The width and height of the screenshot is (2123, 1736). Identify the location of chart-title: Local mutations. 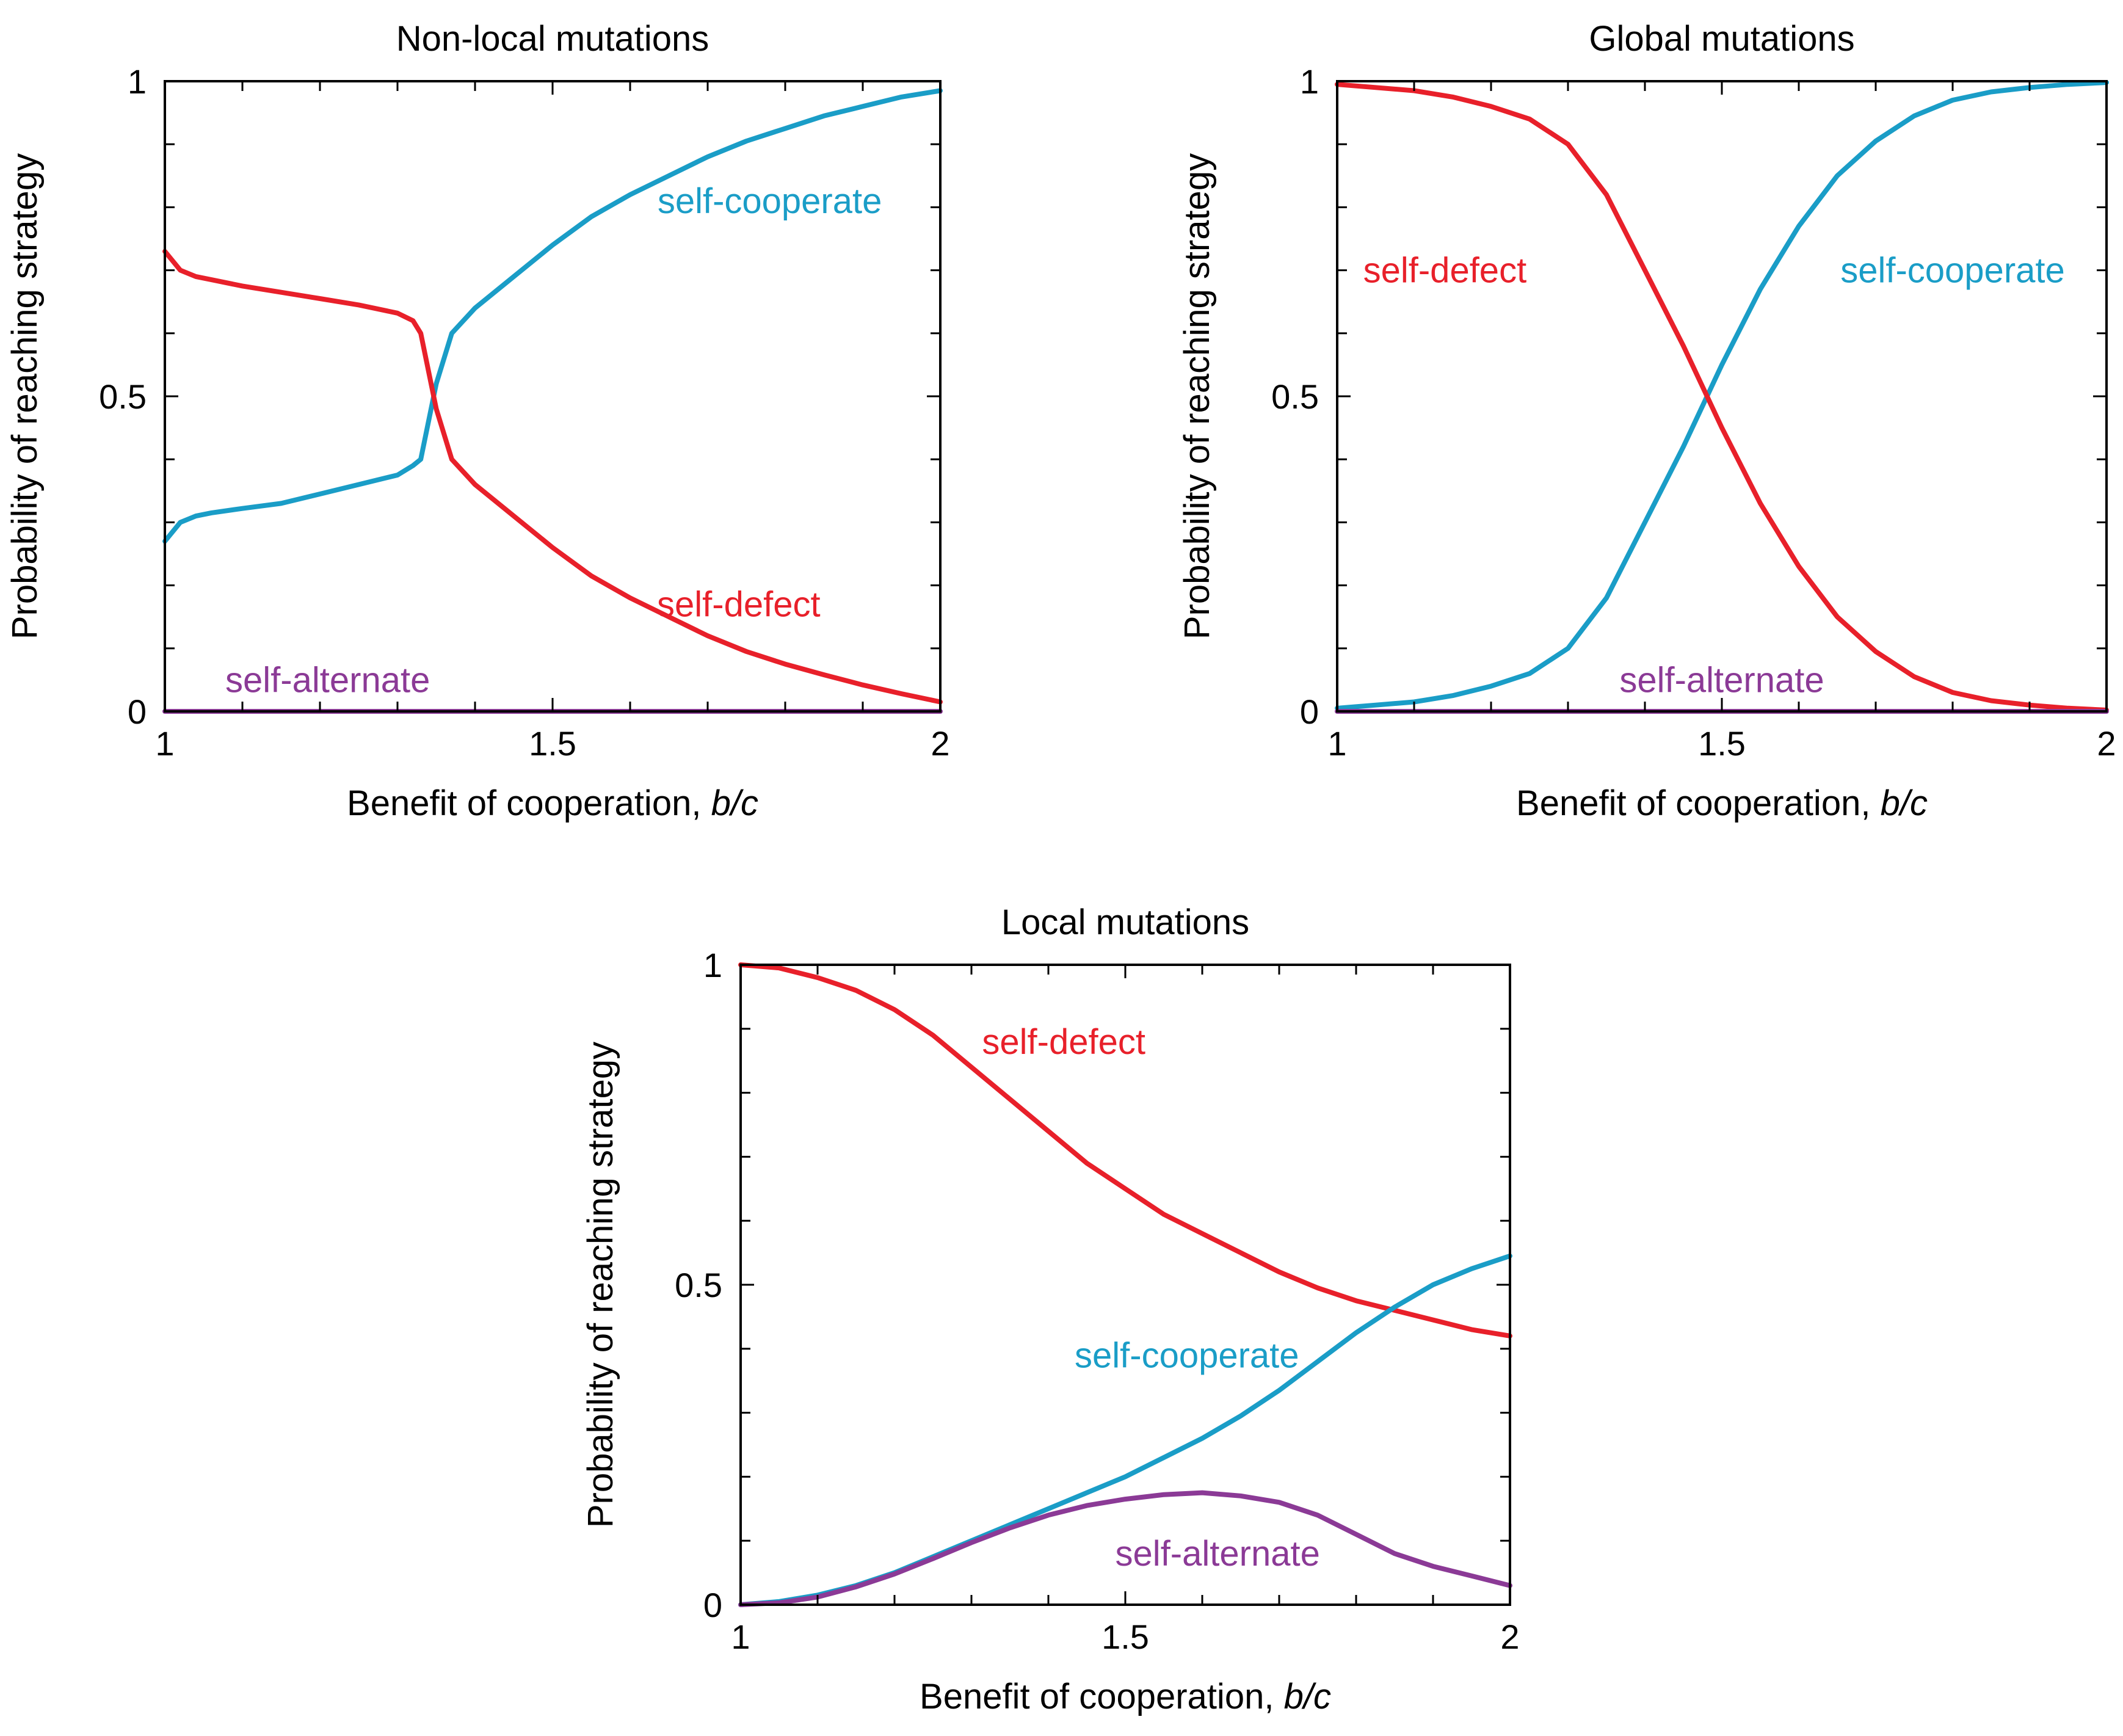
(1125, 923).